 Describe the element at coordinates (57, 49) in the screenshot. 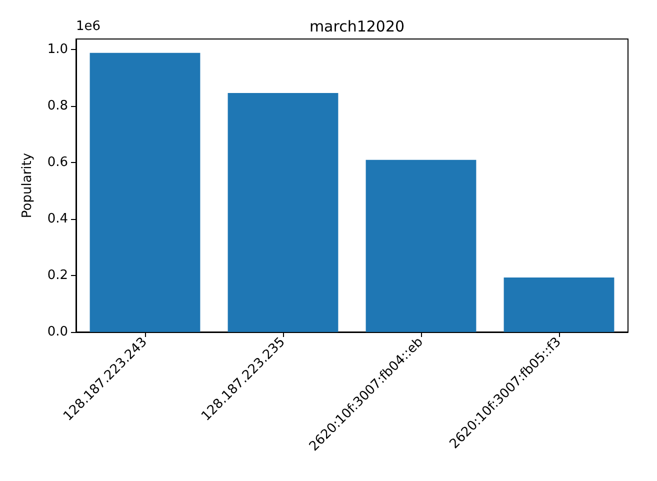

I see `y-tick-label: 1.0` at that location.